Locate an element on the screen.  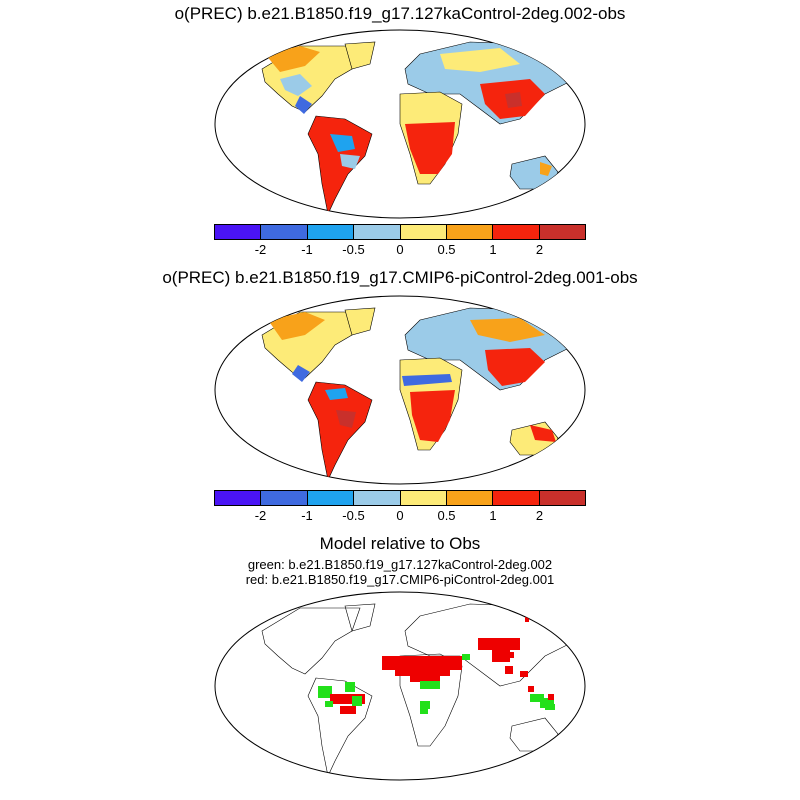
panel-2-map is located at coordinates (400, 390).